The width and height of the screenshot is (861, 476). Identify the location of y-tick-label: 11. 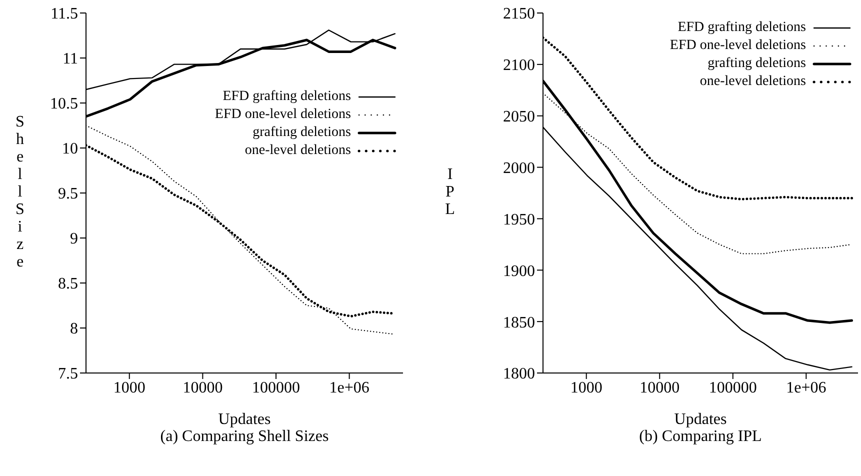
(70, 59).